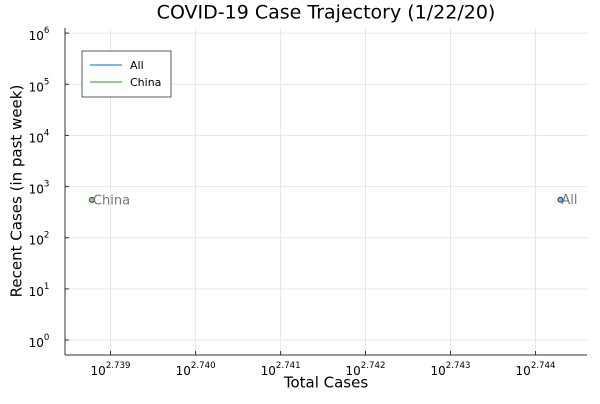 The image size is (600, 404). What do you see at coordinates (39, 85) in the screenshot?
I see `tick-label: 10⁵` at bounding box center [39, 85].